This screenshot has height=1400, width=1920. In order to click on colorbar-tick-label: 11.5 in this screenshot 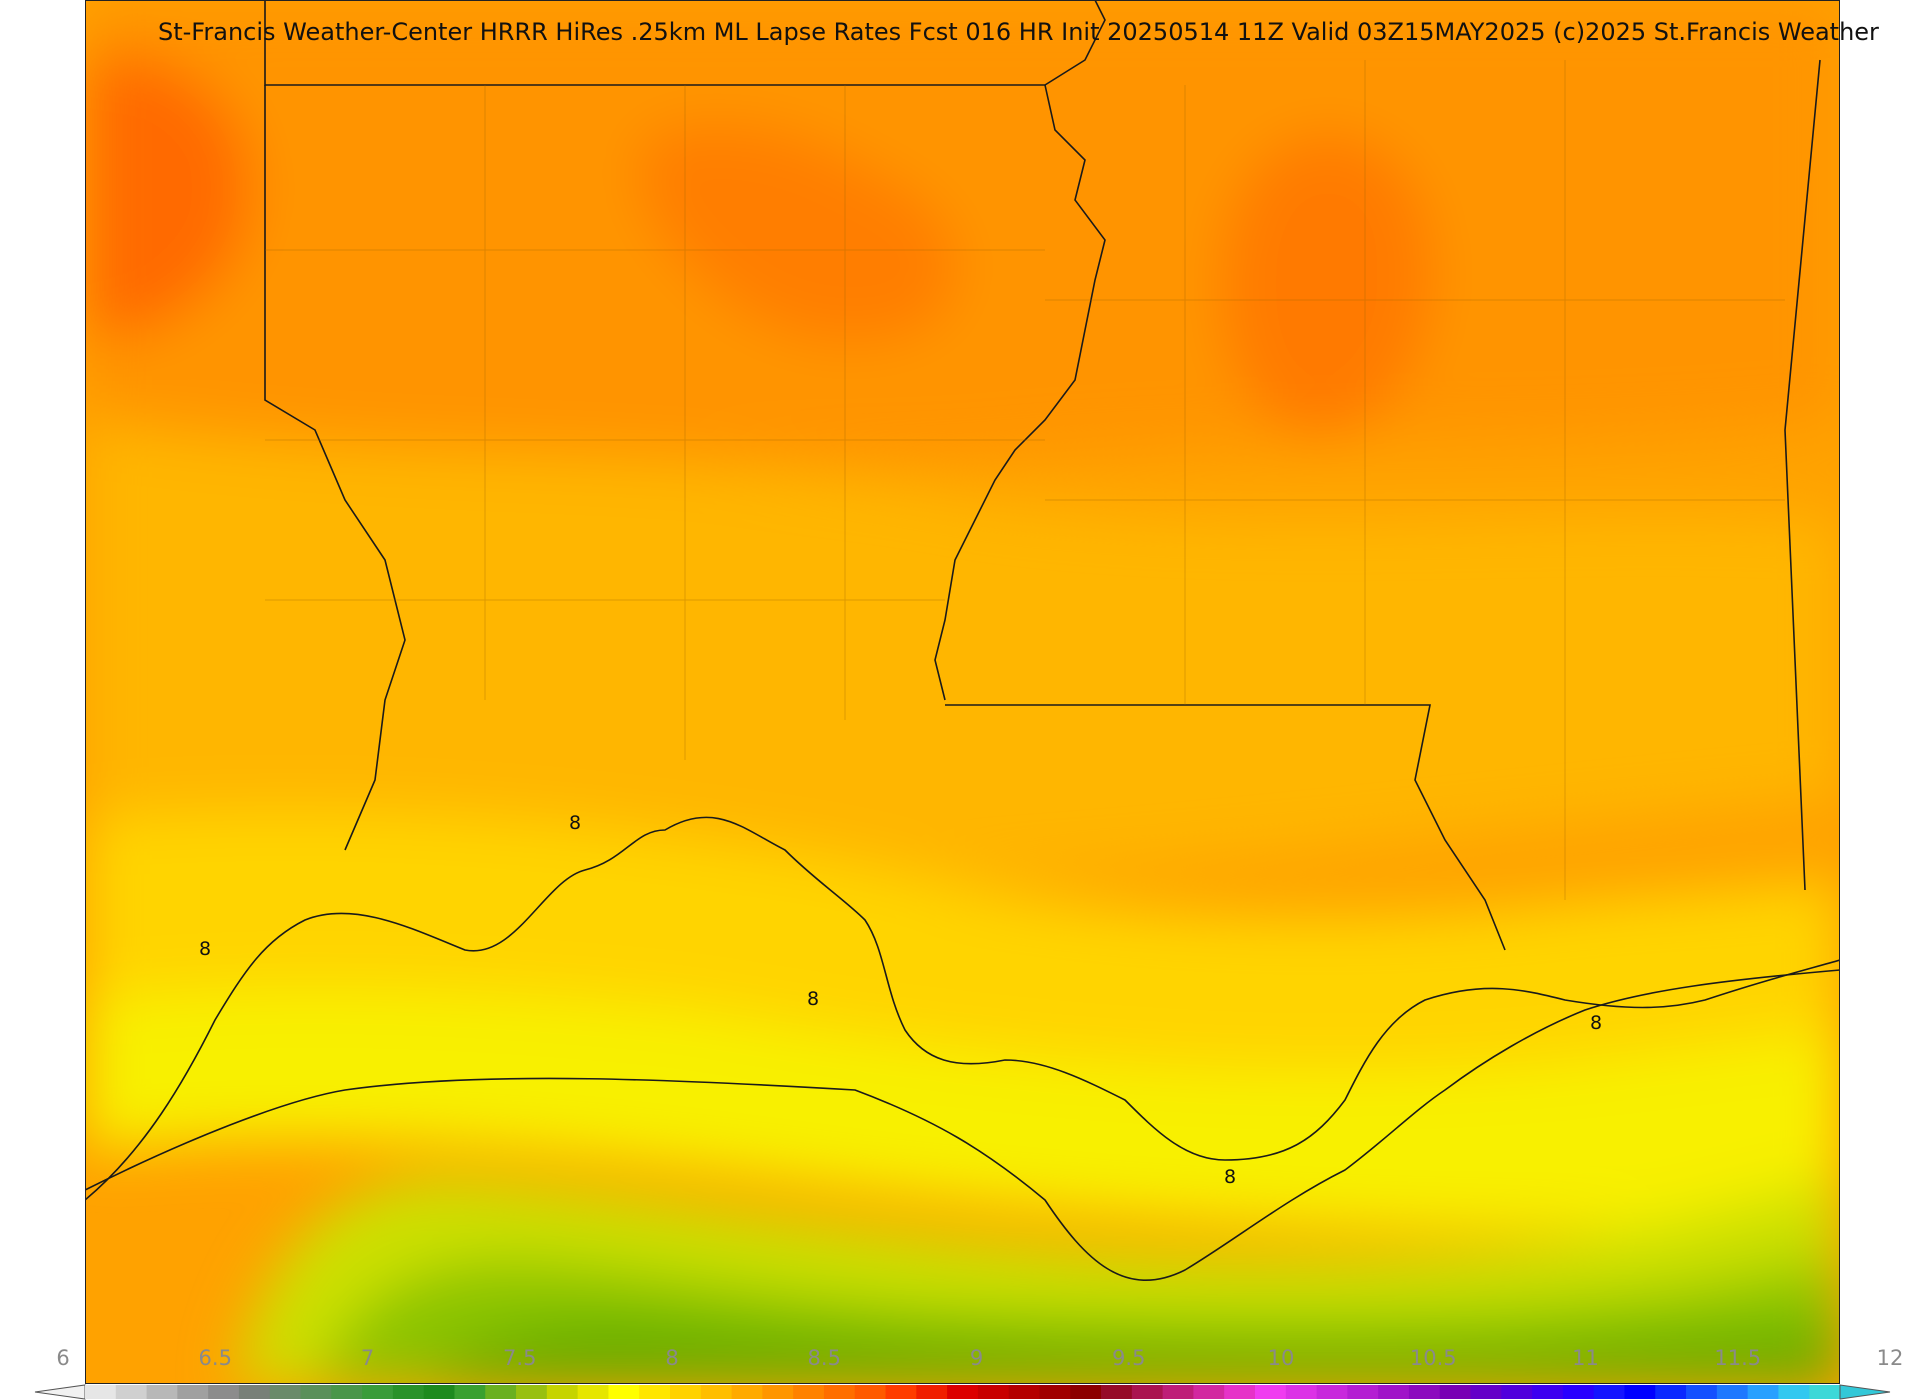, I will do `click(1738, 1358)`.